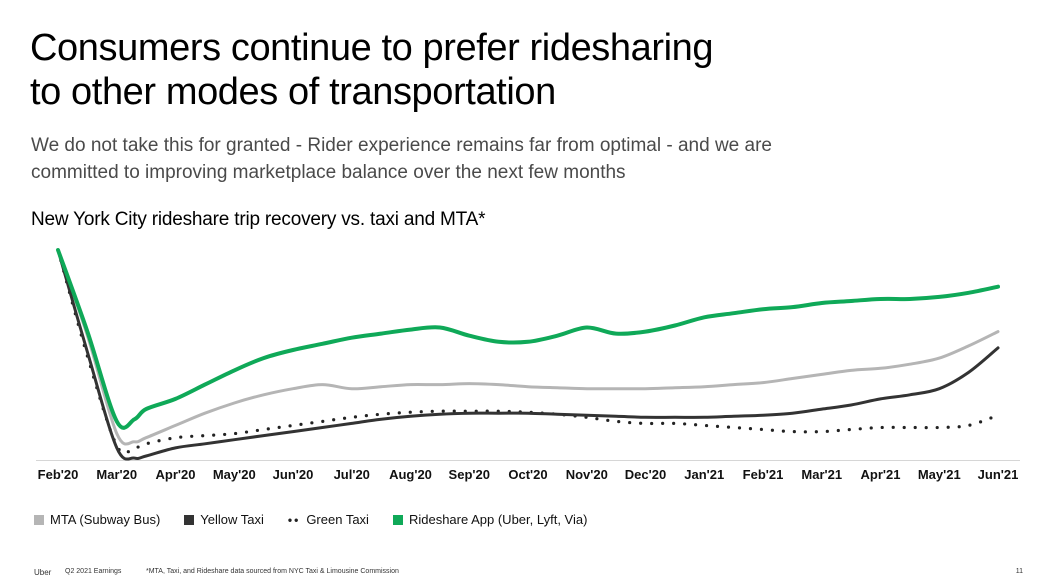 The width and height of the screenshot is (1053, 587). Describe the element at coordinates (1019, 571) in the screenshot. I see `page-number: 11` at that location.